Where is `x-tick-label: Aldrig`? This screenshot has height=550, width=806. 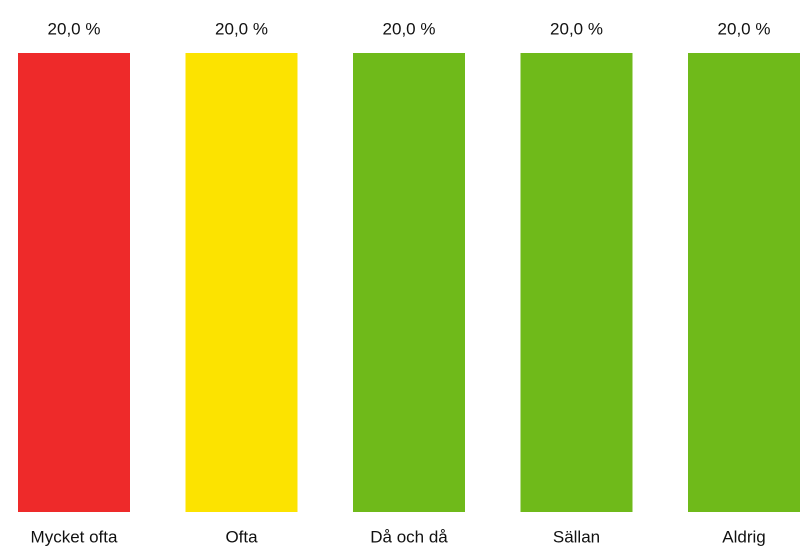
x-tick-label: Aldrig is located at coordinates (743, 536).